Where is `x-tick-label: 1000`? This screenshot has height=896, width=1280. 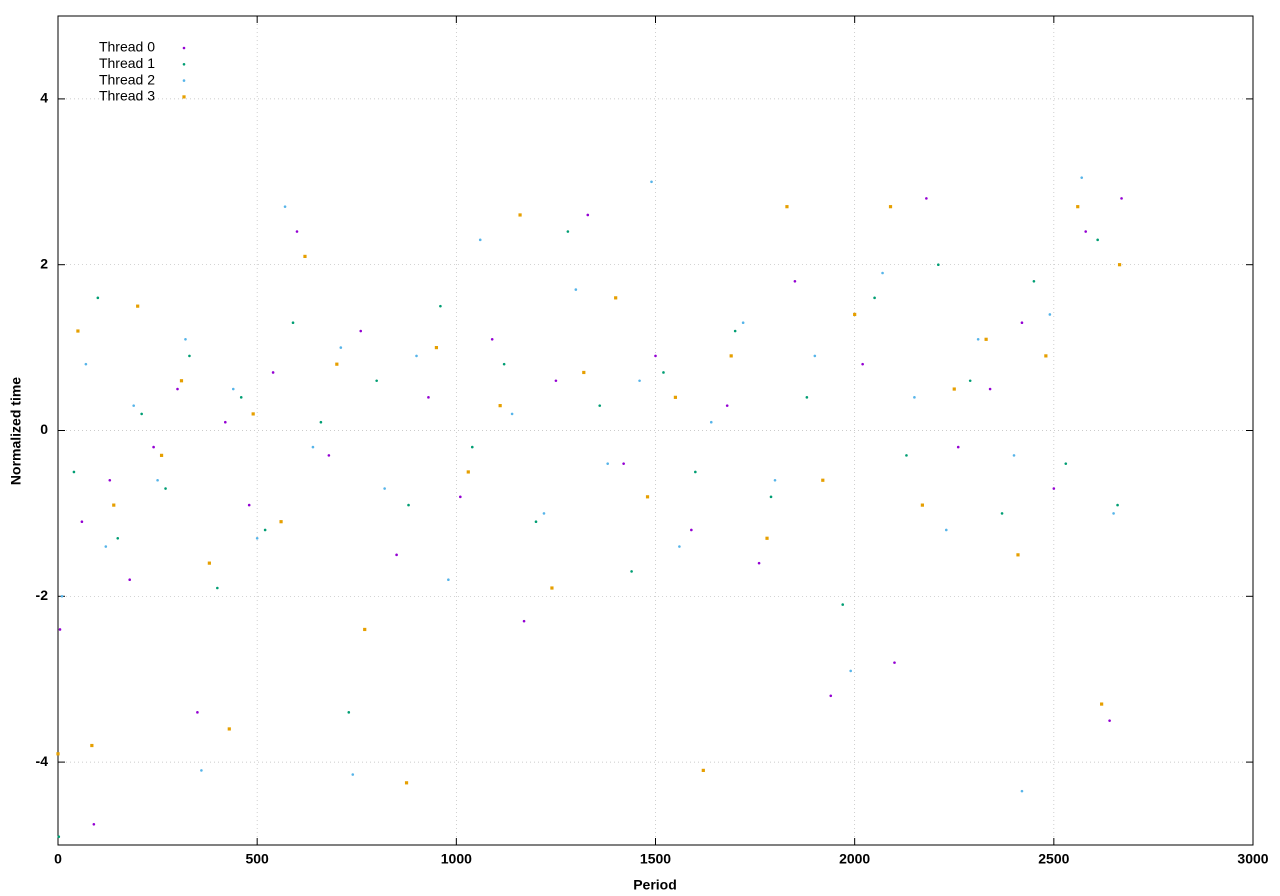
x-tick-label: 1000 is located at coordinates (456, 859).